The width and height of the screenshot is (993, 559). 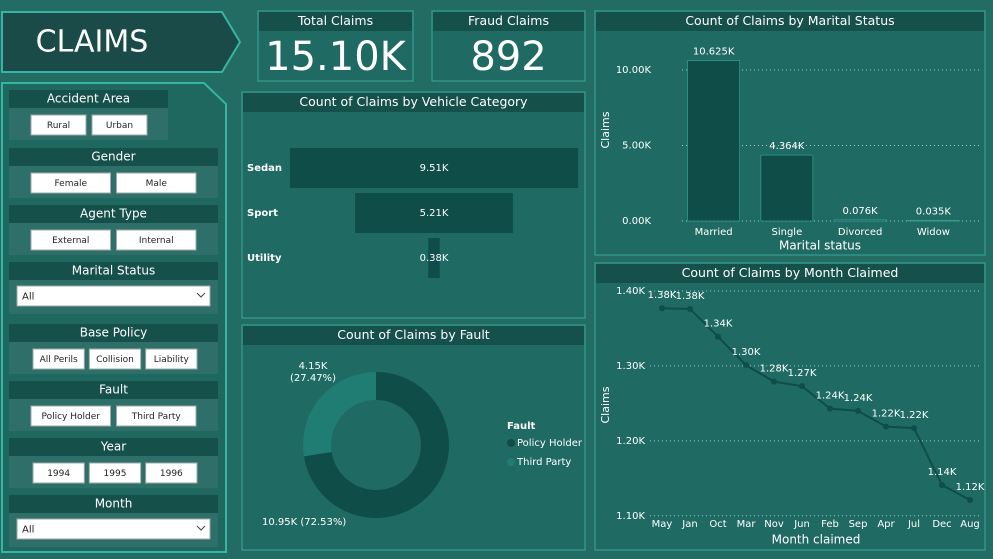 I want to click on value-label: 1.24K, so click(x=830, y=396).